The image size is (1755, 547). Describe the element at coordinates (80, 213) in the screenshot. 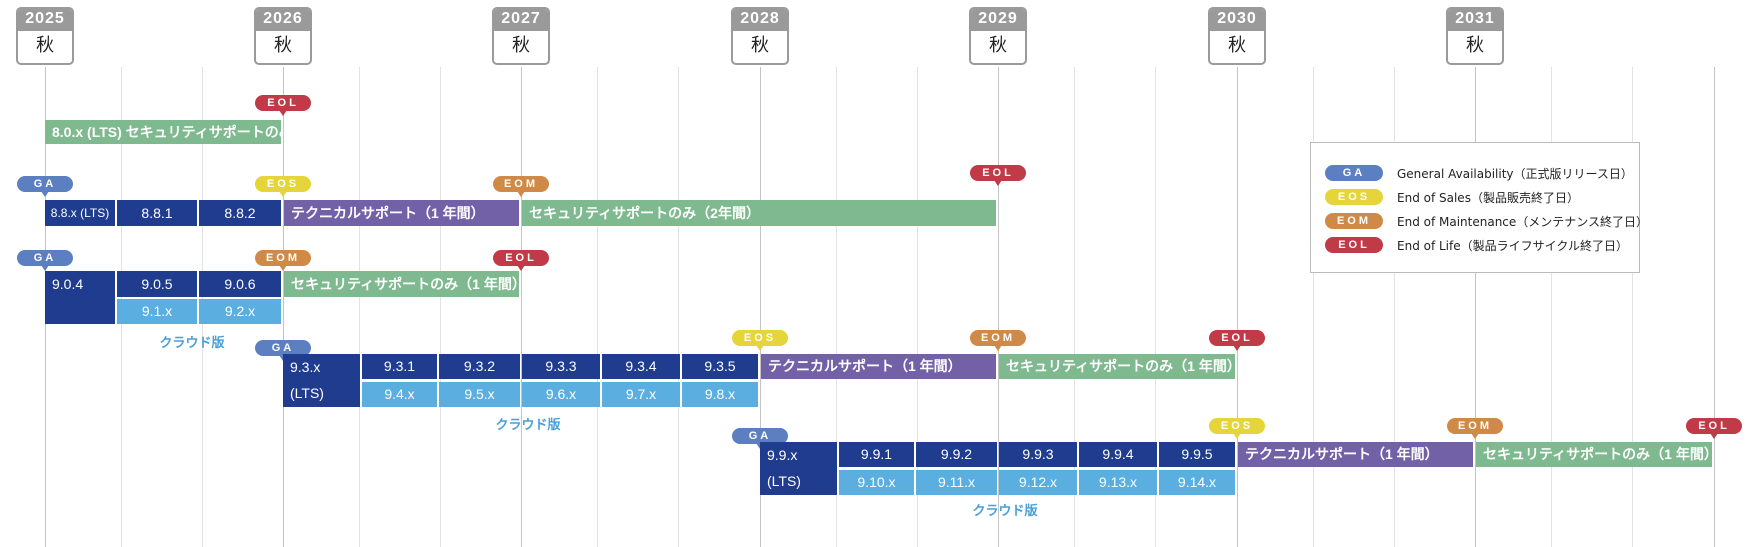

I see `version-block: 8.8.x (LTS)` at that location.